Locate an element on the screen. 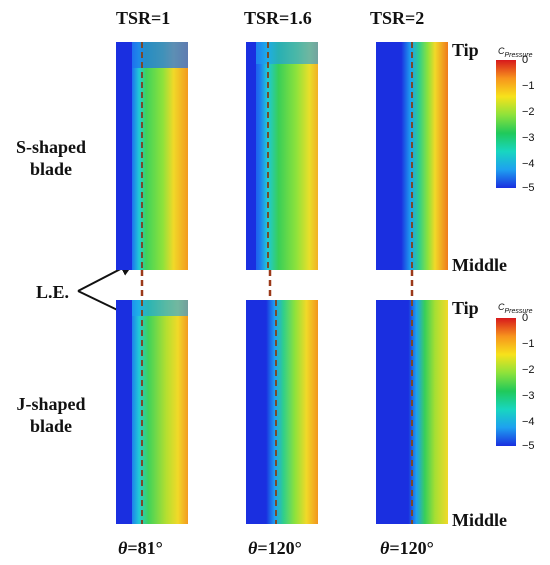 This screenshot has width=550, height=565. colorbar-top-tick-0: 0 is located at coordinates (525, 60).